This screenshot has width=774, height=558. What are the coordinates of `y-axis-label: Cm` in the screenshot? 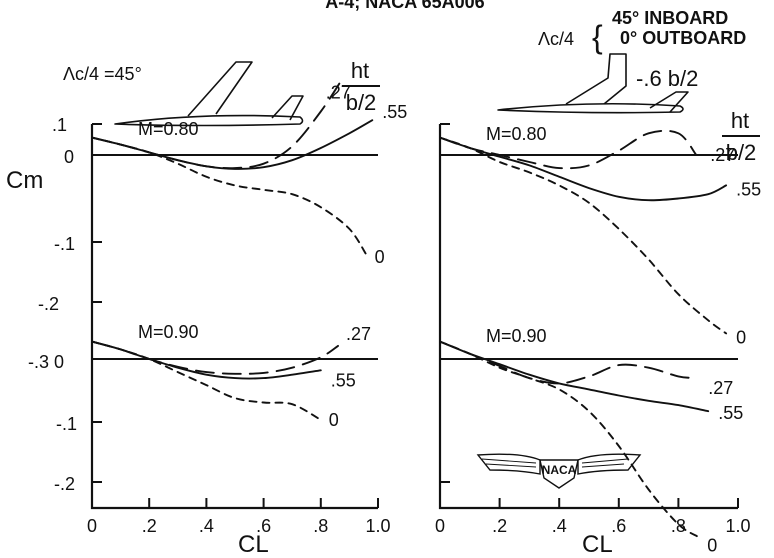 It's located at (24, 180).